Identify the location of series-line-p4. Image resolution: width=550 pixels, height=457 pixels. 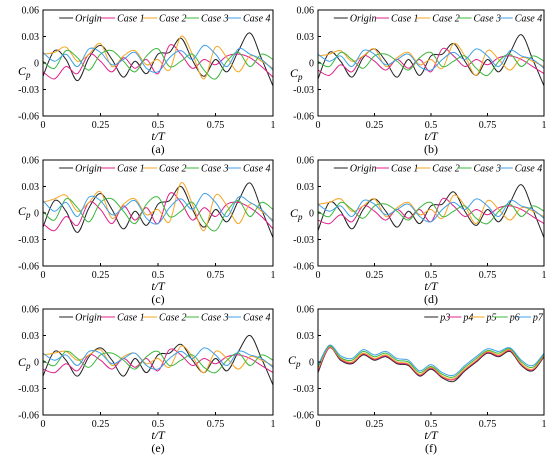
(431, 364).